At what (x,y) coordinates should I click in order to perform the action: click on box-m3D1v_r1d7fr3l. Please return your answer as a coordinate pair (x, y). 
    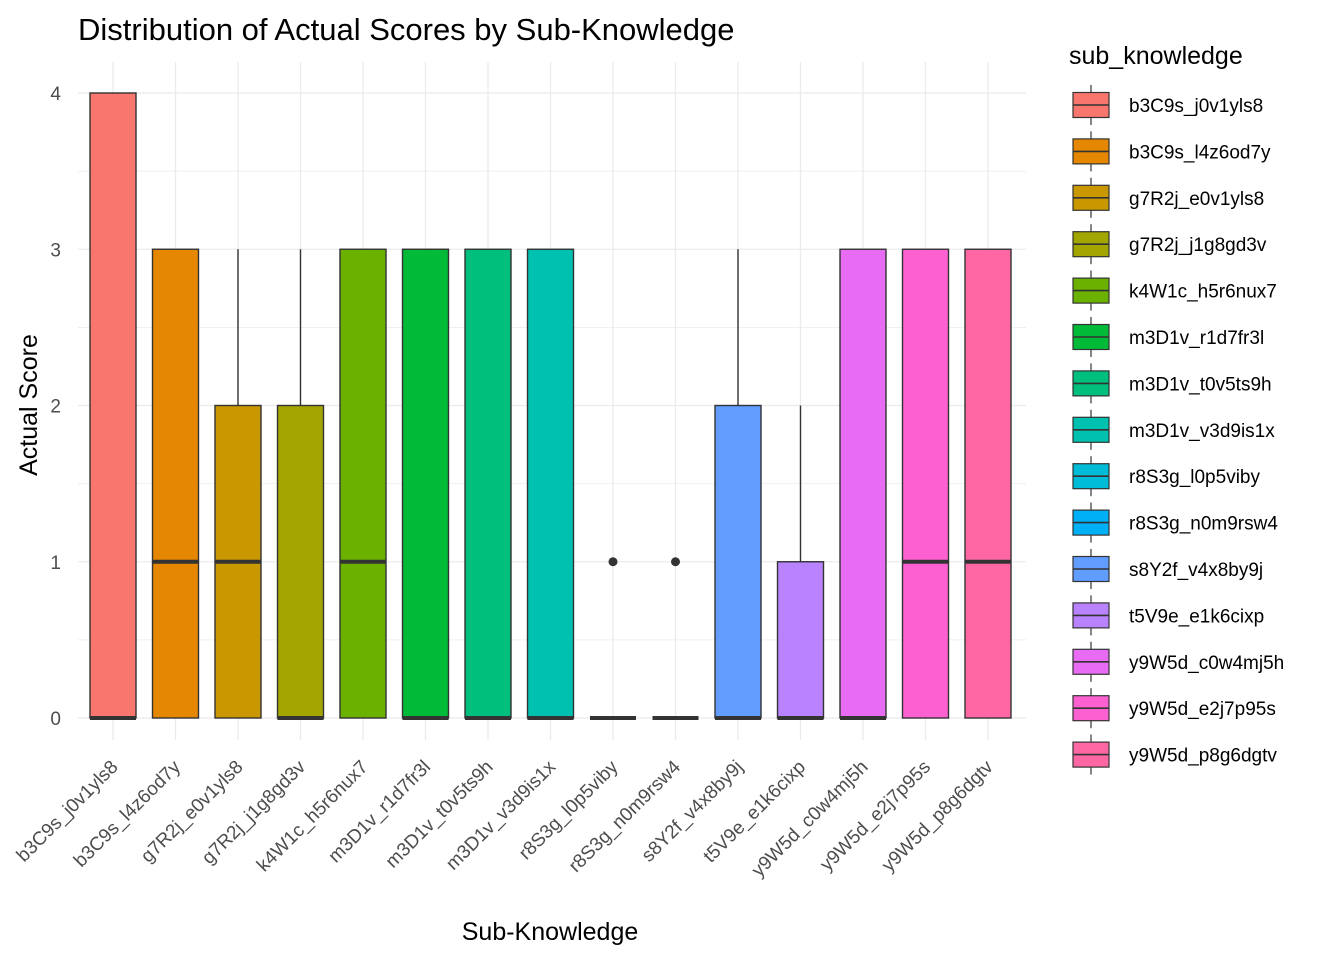
    Looking at the image, I should click on (425, 484).